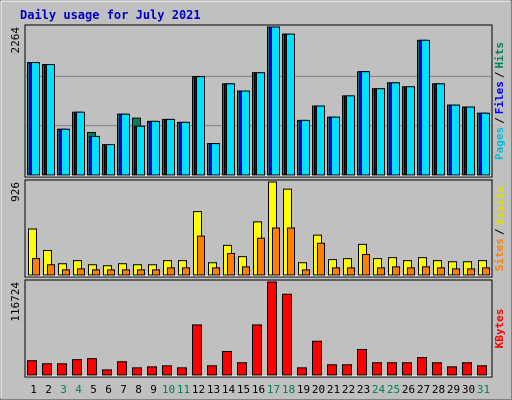 The width and height of the screenshot is (512, 400). What do you see at coordinates (499, 55) in the screenshot?
I see `legend-entry: Hits` at bounding box center [499, 55].